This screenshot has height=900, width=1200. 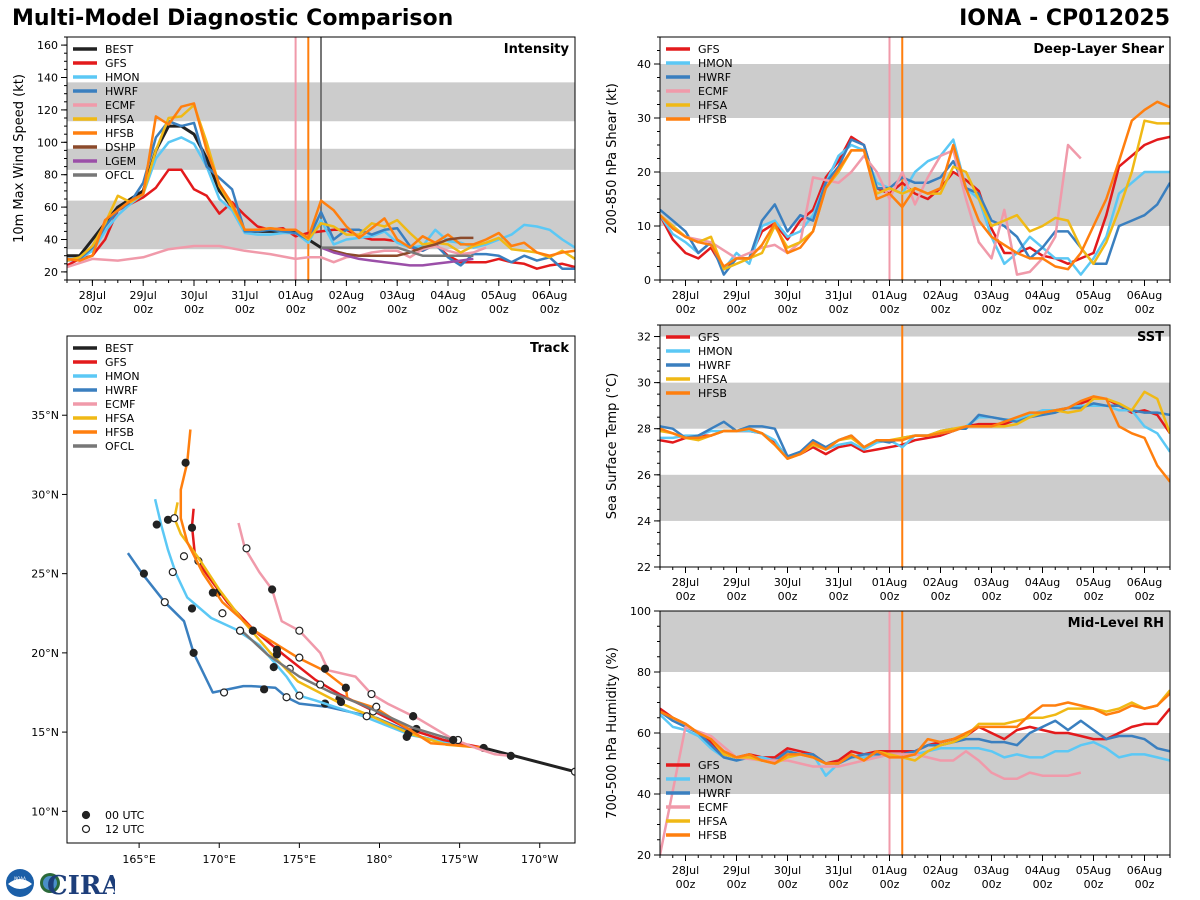 I want to click on series-line-best, so click(x=529, y=760).